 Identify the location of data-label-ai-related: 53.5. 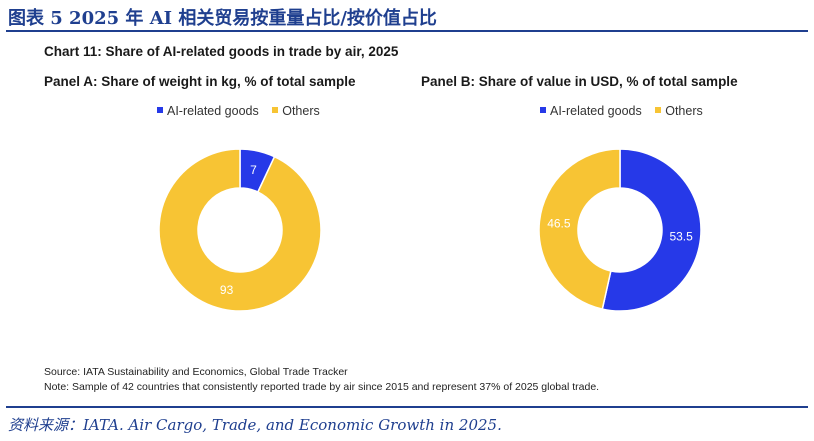
(681, 237).